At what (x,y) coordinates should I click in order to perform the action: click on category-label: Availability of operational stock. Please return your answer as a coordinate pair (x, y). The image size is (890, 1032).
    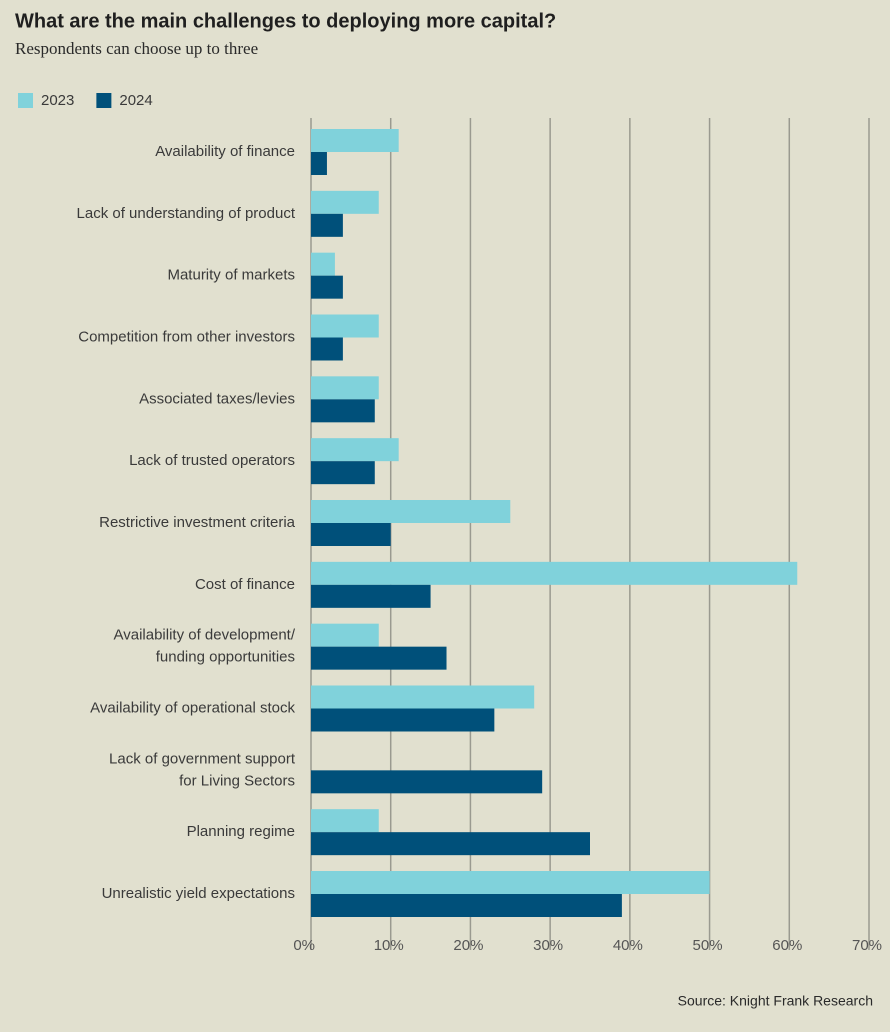
    Looking at the image, I should click on (192, 707).